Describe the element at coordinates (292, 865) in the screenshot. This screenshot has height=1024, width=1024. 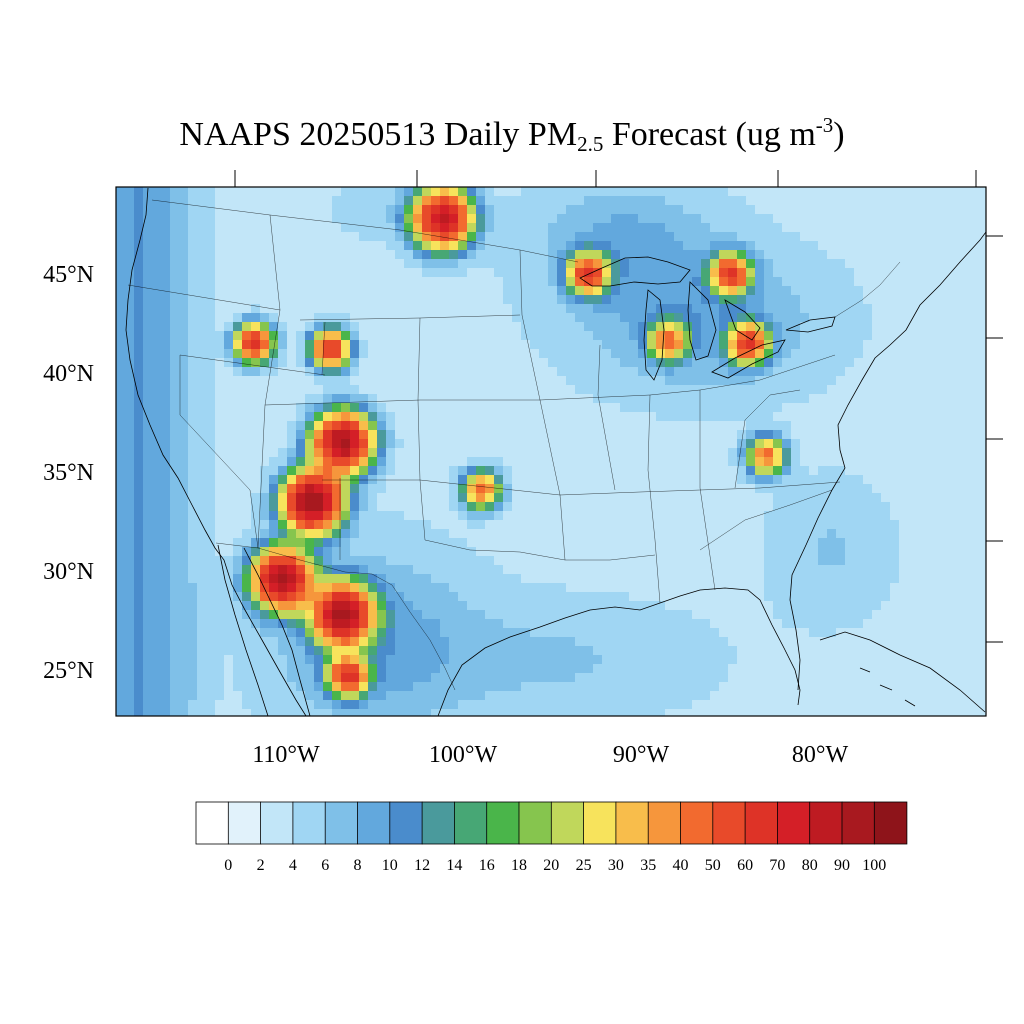
I see `colorbar-label: 4` at that location.